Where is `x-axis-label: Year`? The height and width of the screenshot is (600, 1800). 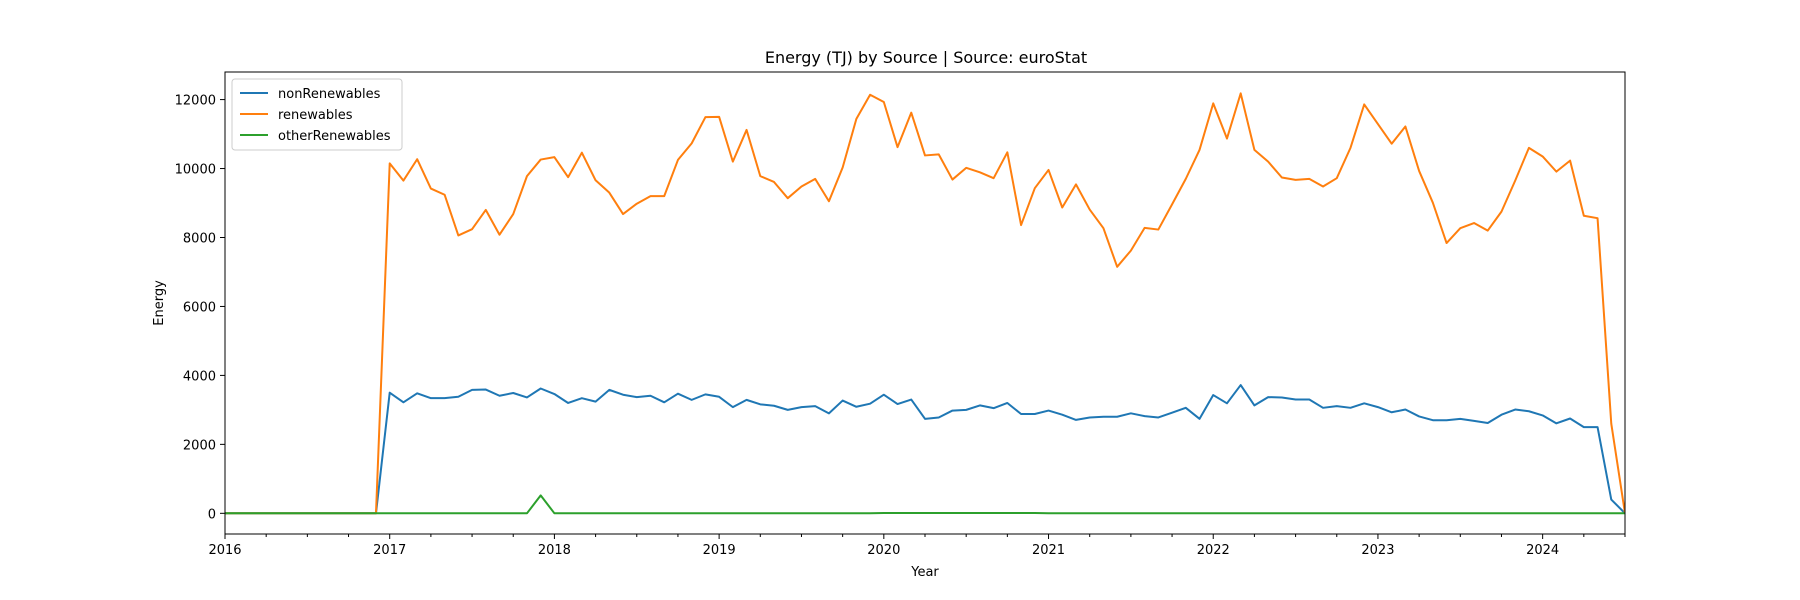 x-axis-label: Year is located at coordinates (924, 572).